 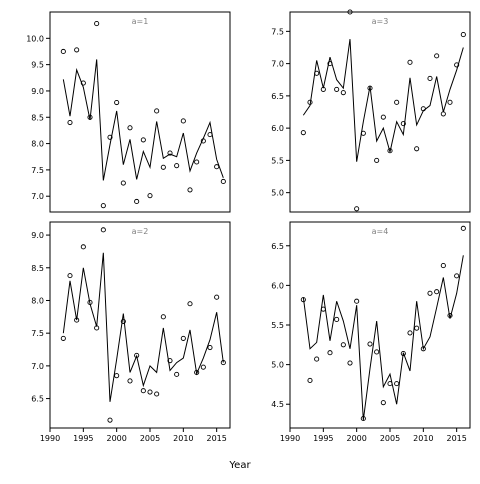 What do you see at coordinates (140, 231) in the screenshot?
I see `panel-label: a=2` at bounding box center [140, 231].